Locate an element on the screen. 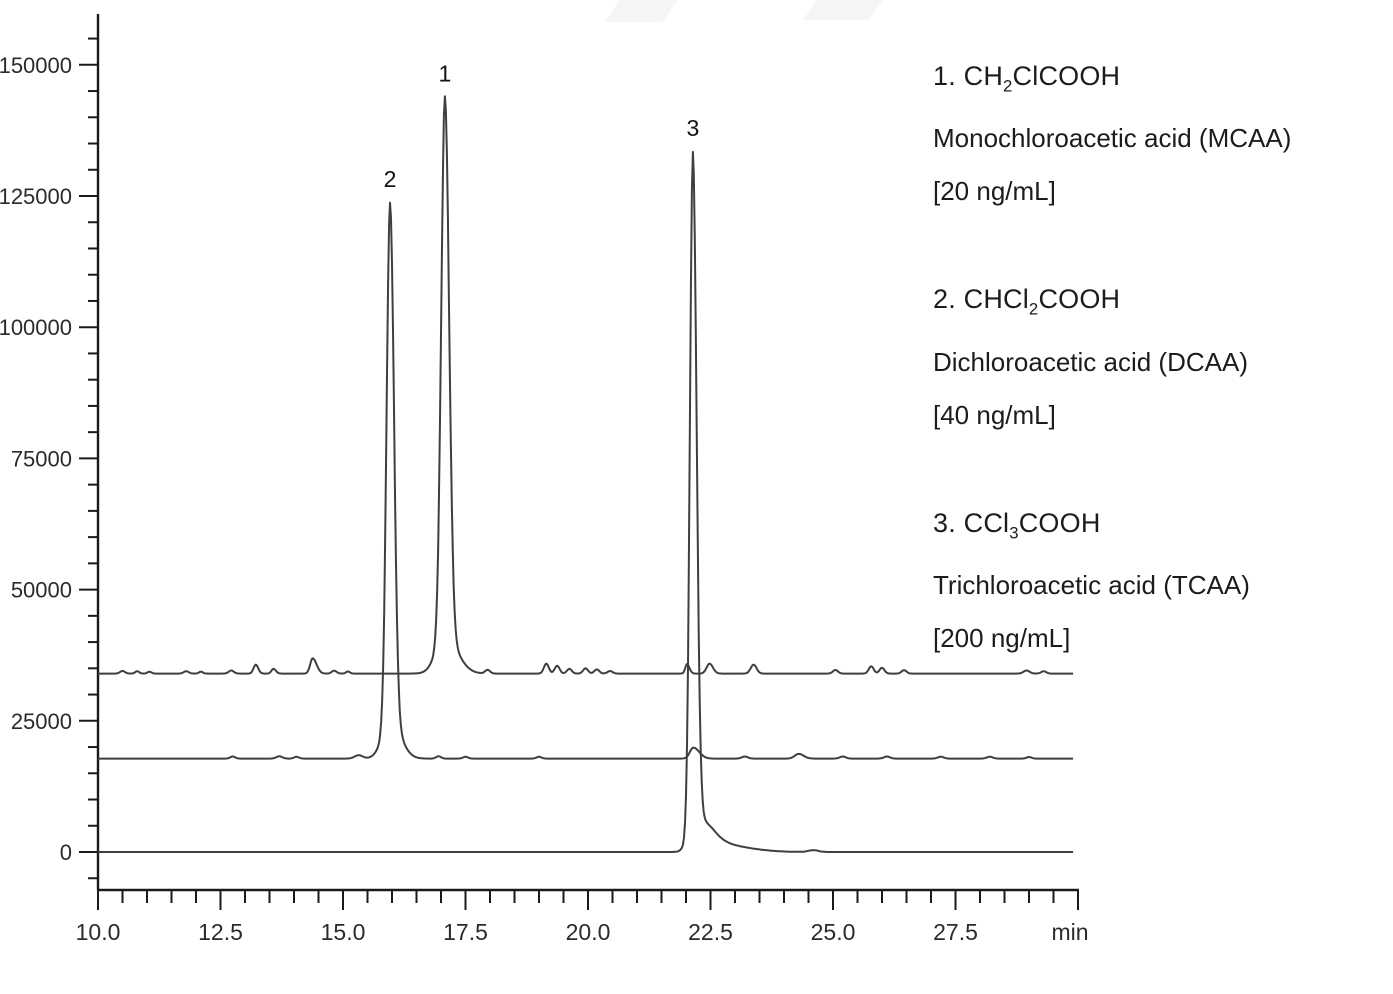 Image resolution: width=1393 pixels, height=994 pixels. legend-concentration-mcaa: [20 ng/mL] is located at coordinates (994, 191).